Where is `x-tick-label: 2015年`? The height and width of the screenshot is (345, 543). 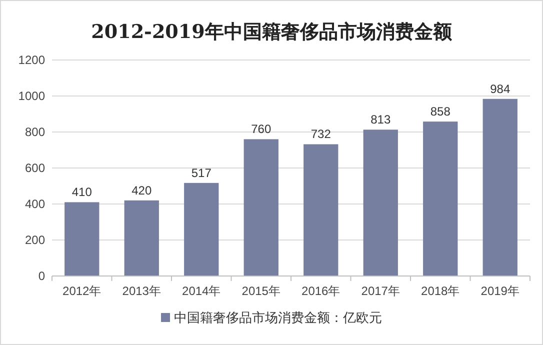
x-tick-label: 2015年 is located at coordinates (261, 291).